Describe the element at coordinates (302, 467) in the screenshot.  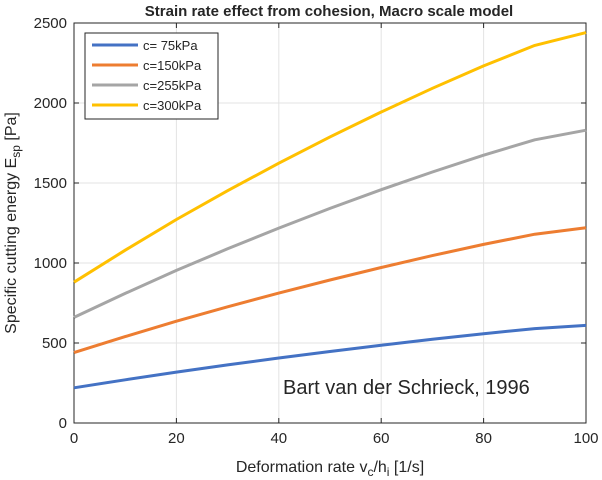
I see `x-axis-label-main: Deformation rate v` at that location.